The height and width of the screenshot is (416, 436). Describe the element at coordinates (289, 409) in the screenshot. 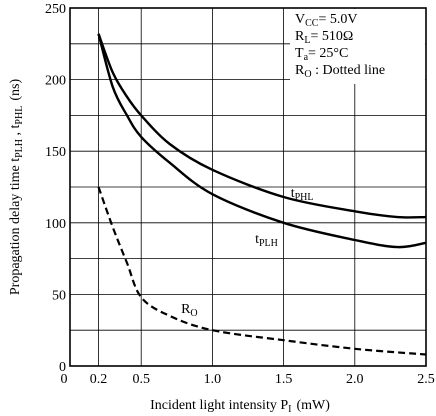

I see `x-axis-title-sub: I` at that location.